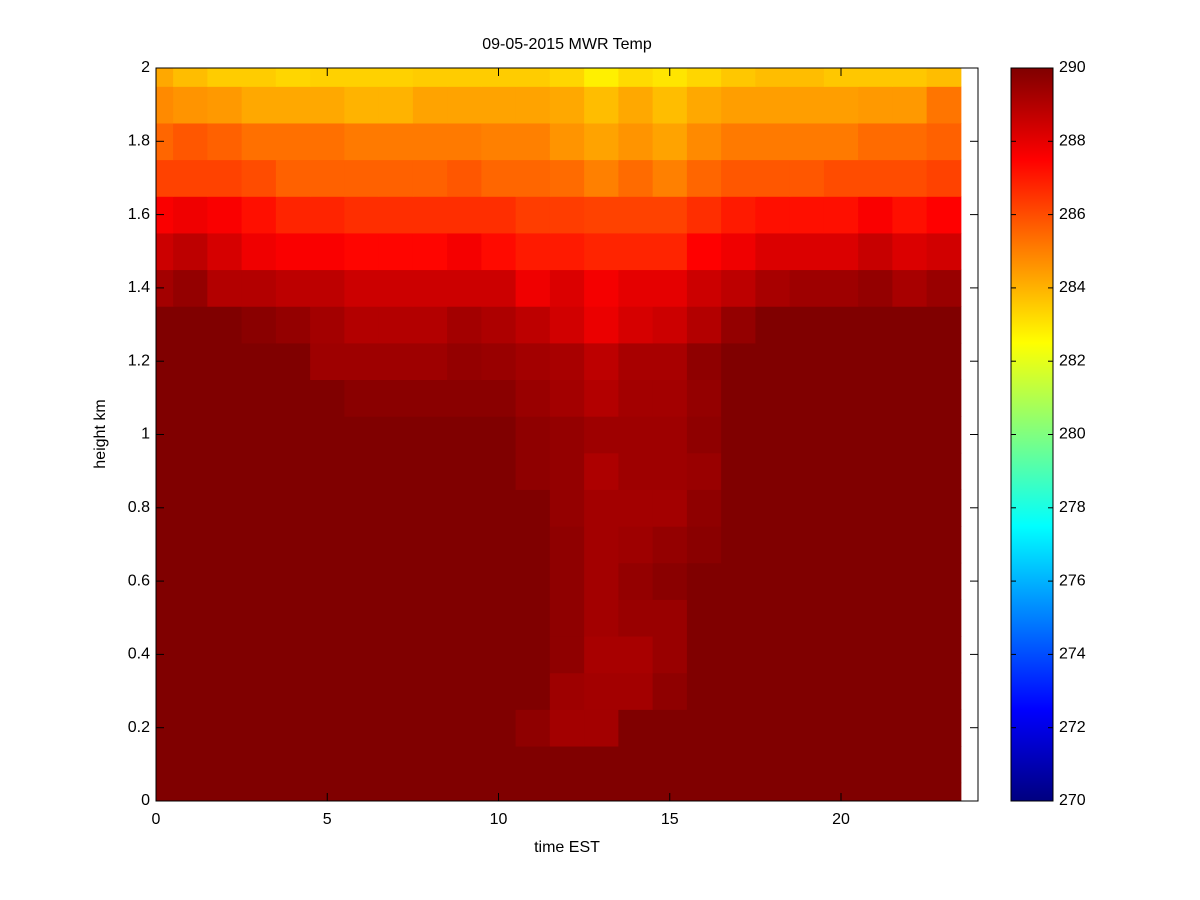 Image resolution: width=1200 pixels, height=900 pixels. What do you see at coordinates (670, 819) in the screenshot?
I see `x-tick-label: 15` at bounding box center [670, 819].